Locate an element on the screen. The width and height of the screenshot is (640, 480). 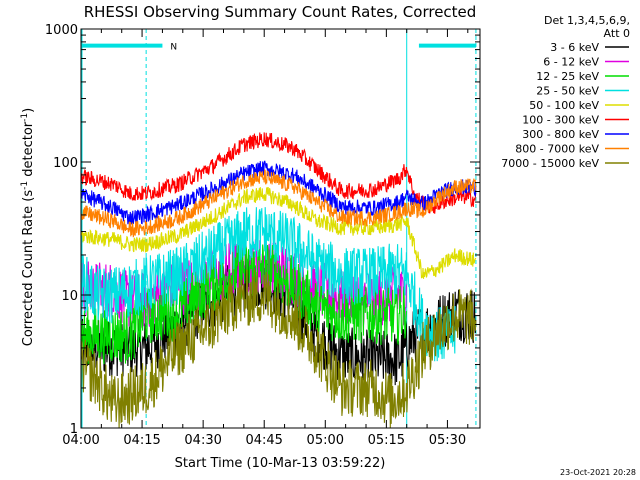
x-tick-label: 04:45 is located at coordinates (263, 440).